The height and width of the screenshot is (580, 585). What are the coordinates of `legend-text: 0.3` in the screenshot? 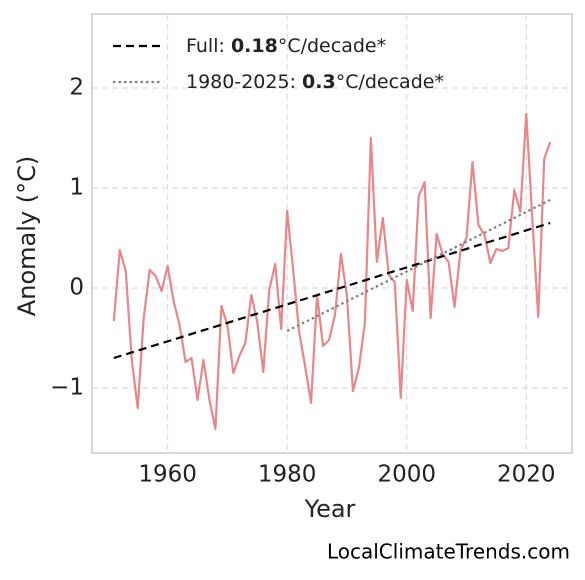 It's located at (319, 82).